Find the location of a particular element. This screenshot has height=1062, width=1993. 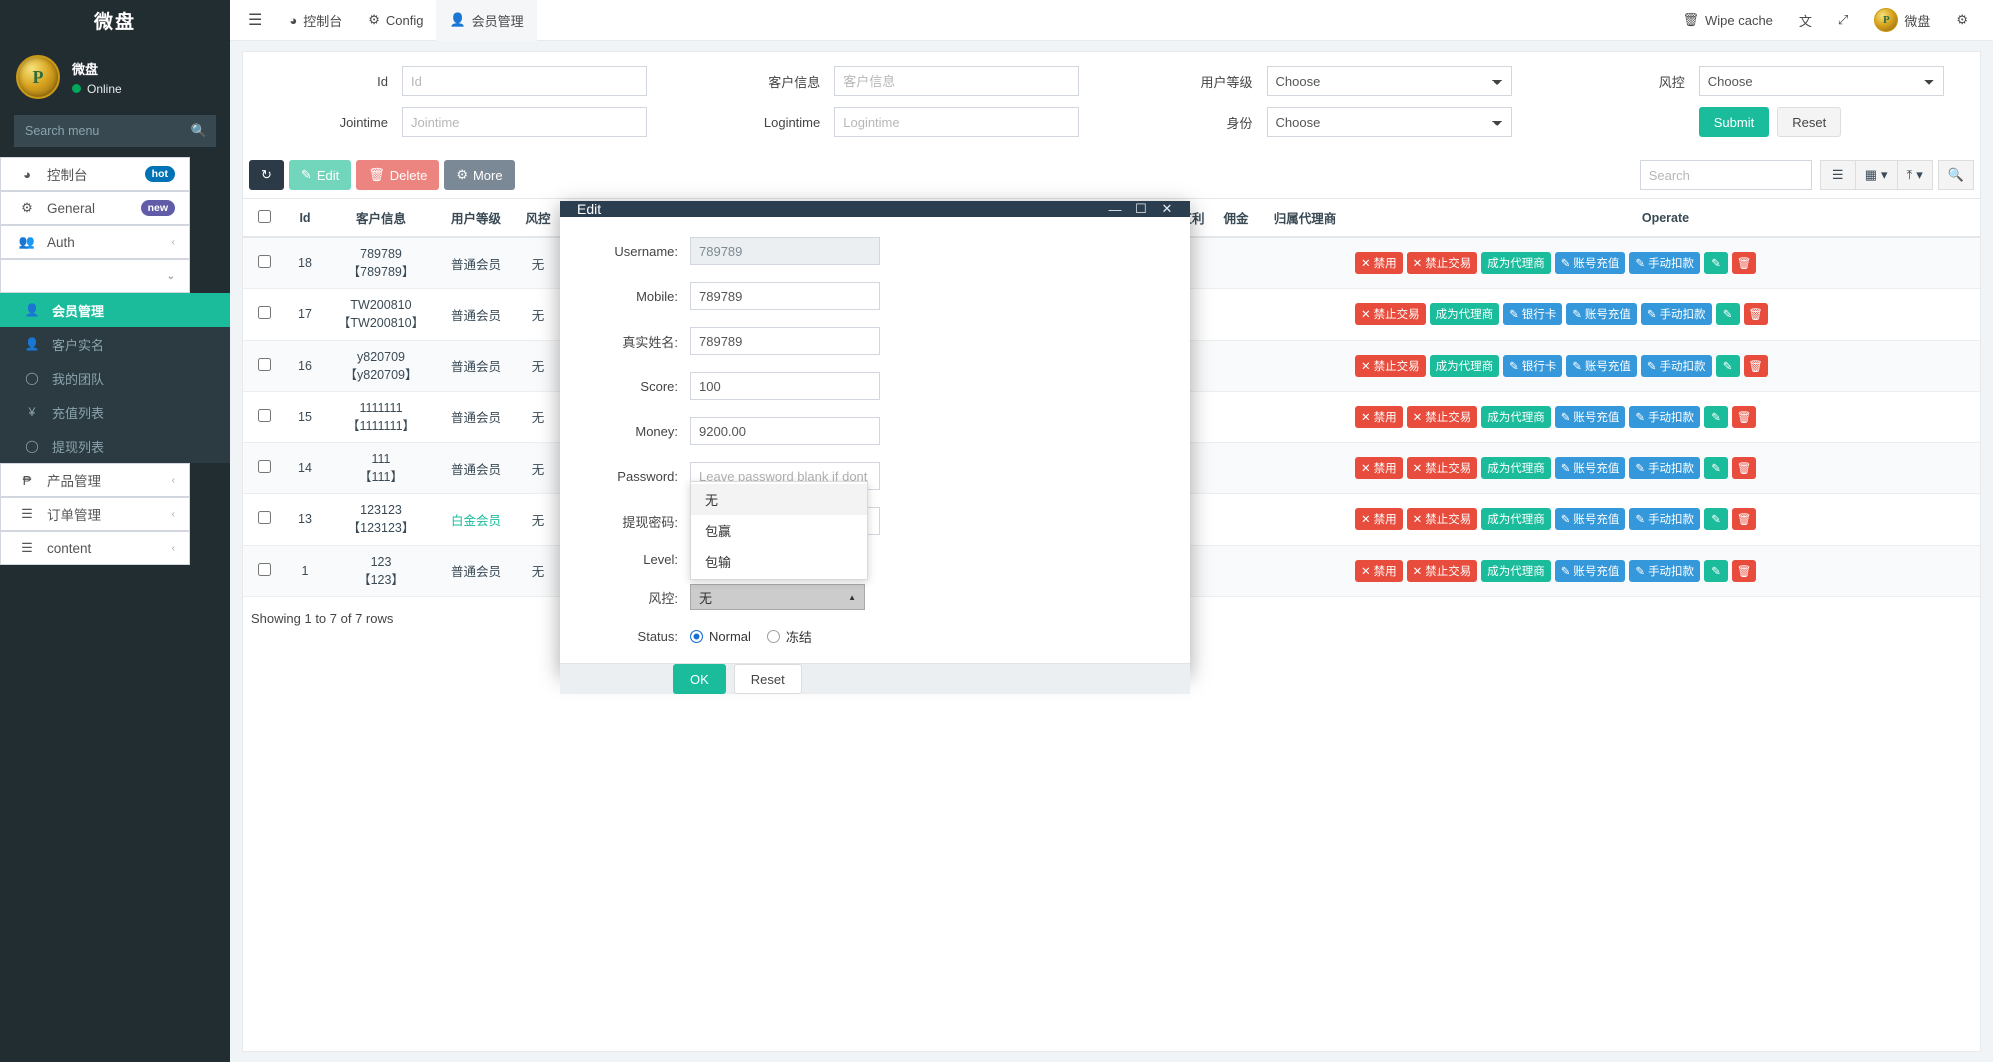

col-user-level: 用户等级 is located at coordinates (476, 218).